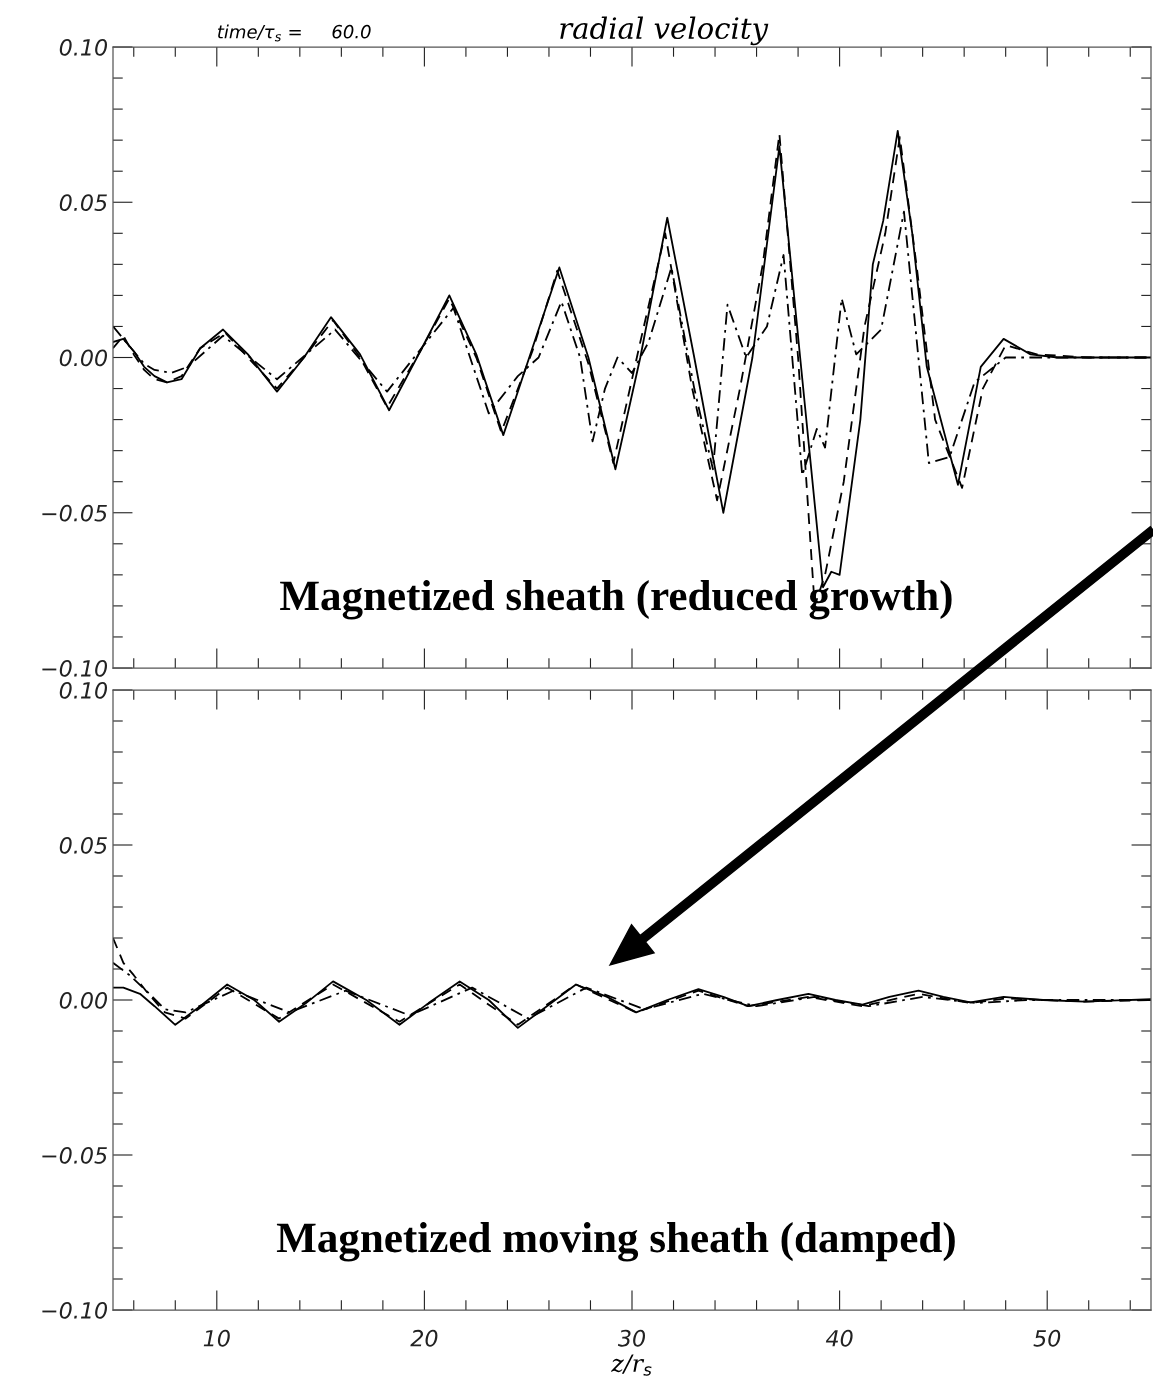  I want to click on x-tick-label: 50, so click(1047, 1338).